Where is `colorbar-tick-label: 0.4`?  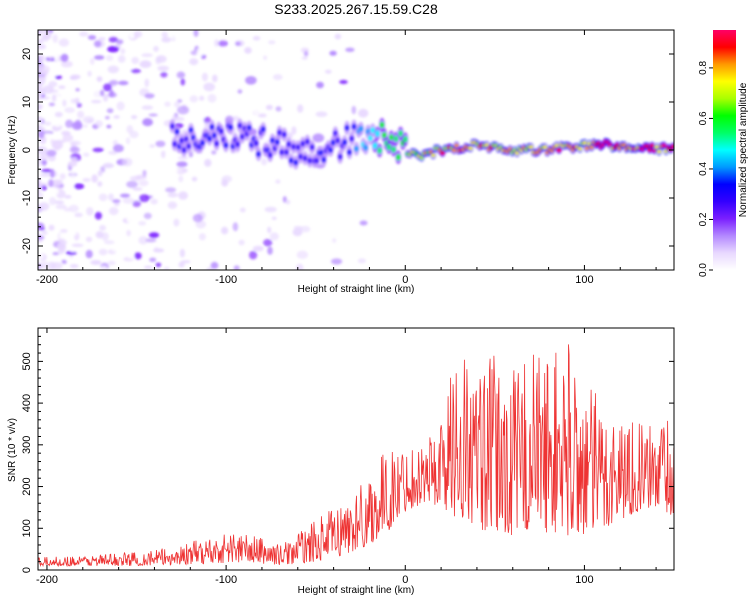
colorbar-tick-label: 0.4 is located at coordinates (703, 169).